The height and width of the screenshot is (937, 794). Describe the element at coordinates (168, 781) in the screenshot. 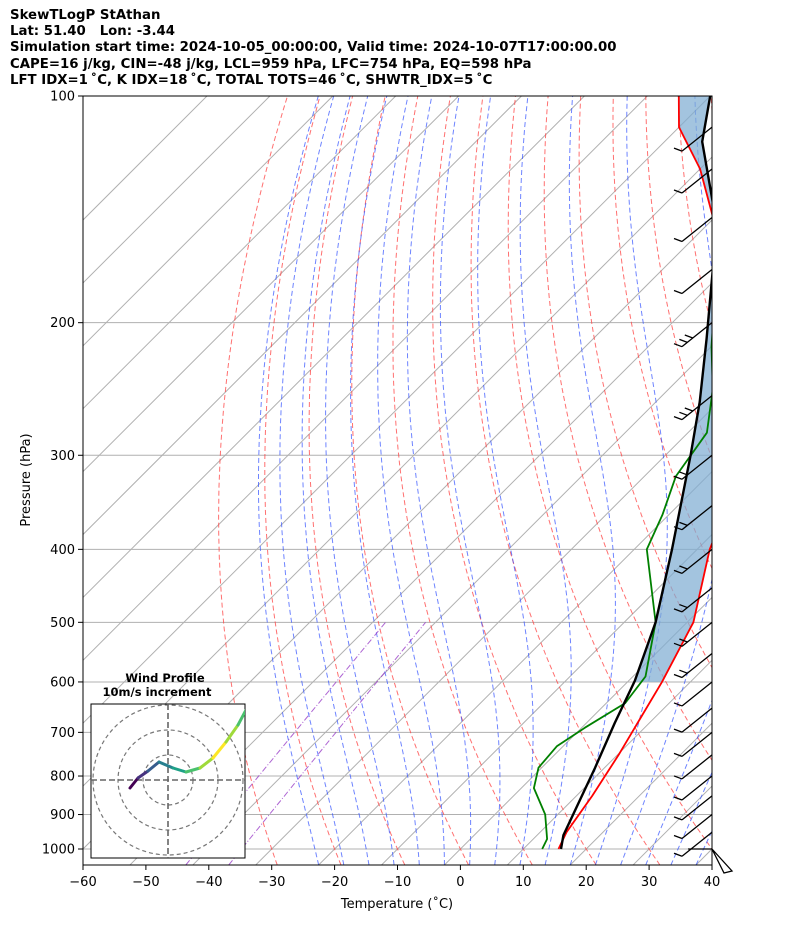

I see `hodograph-plot` at that location.